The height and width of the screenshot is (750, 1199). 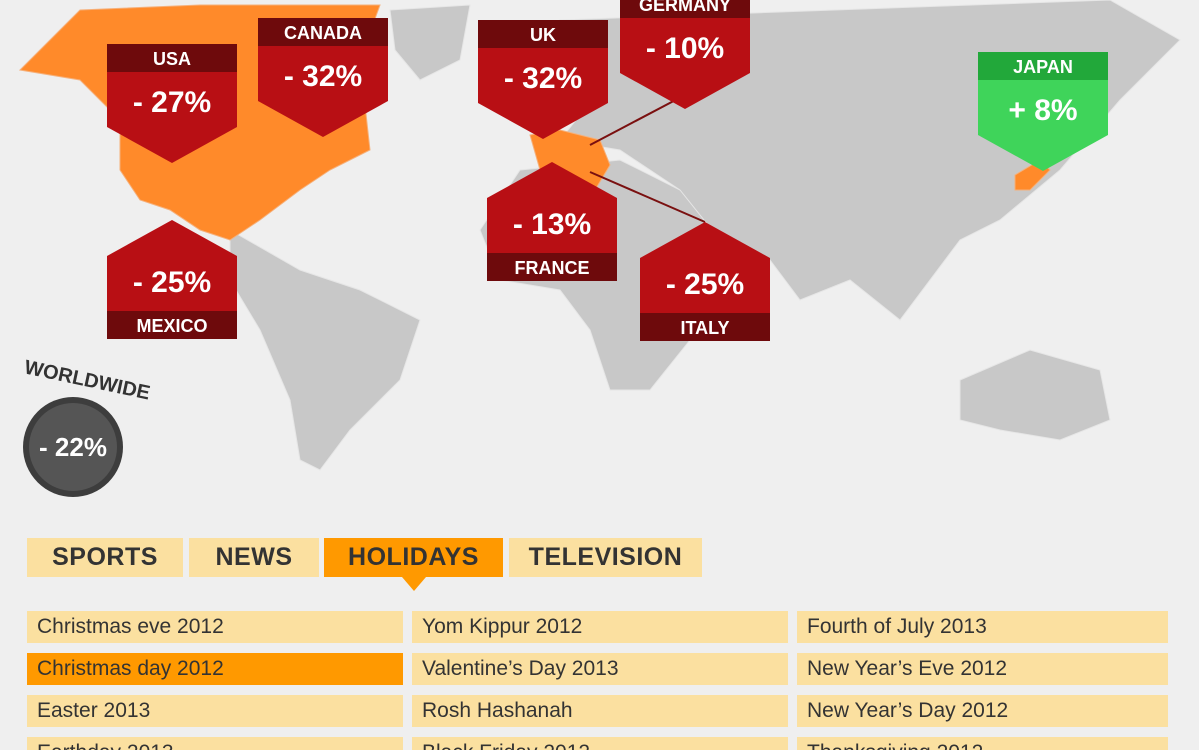 I want to click on country-name: CANADA, so click(x=323, y=33).